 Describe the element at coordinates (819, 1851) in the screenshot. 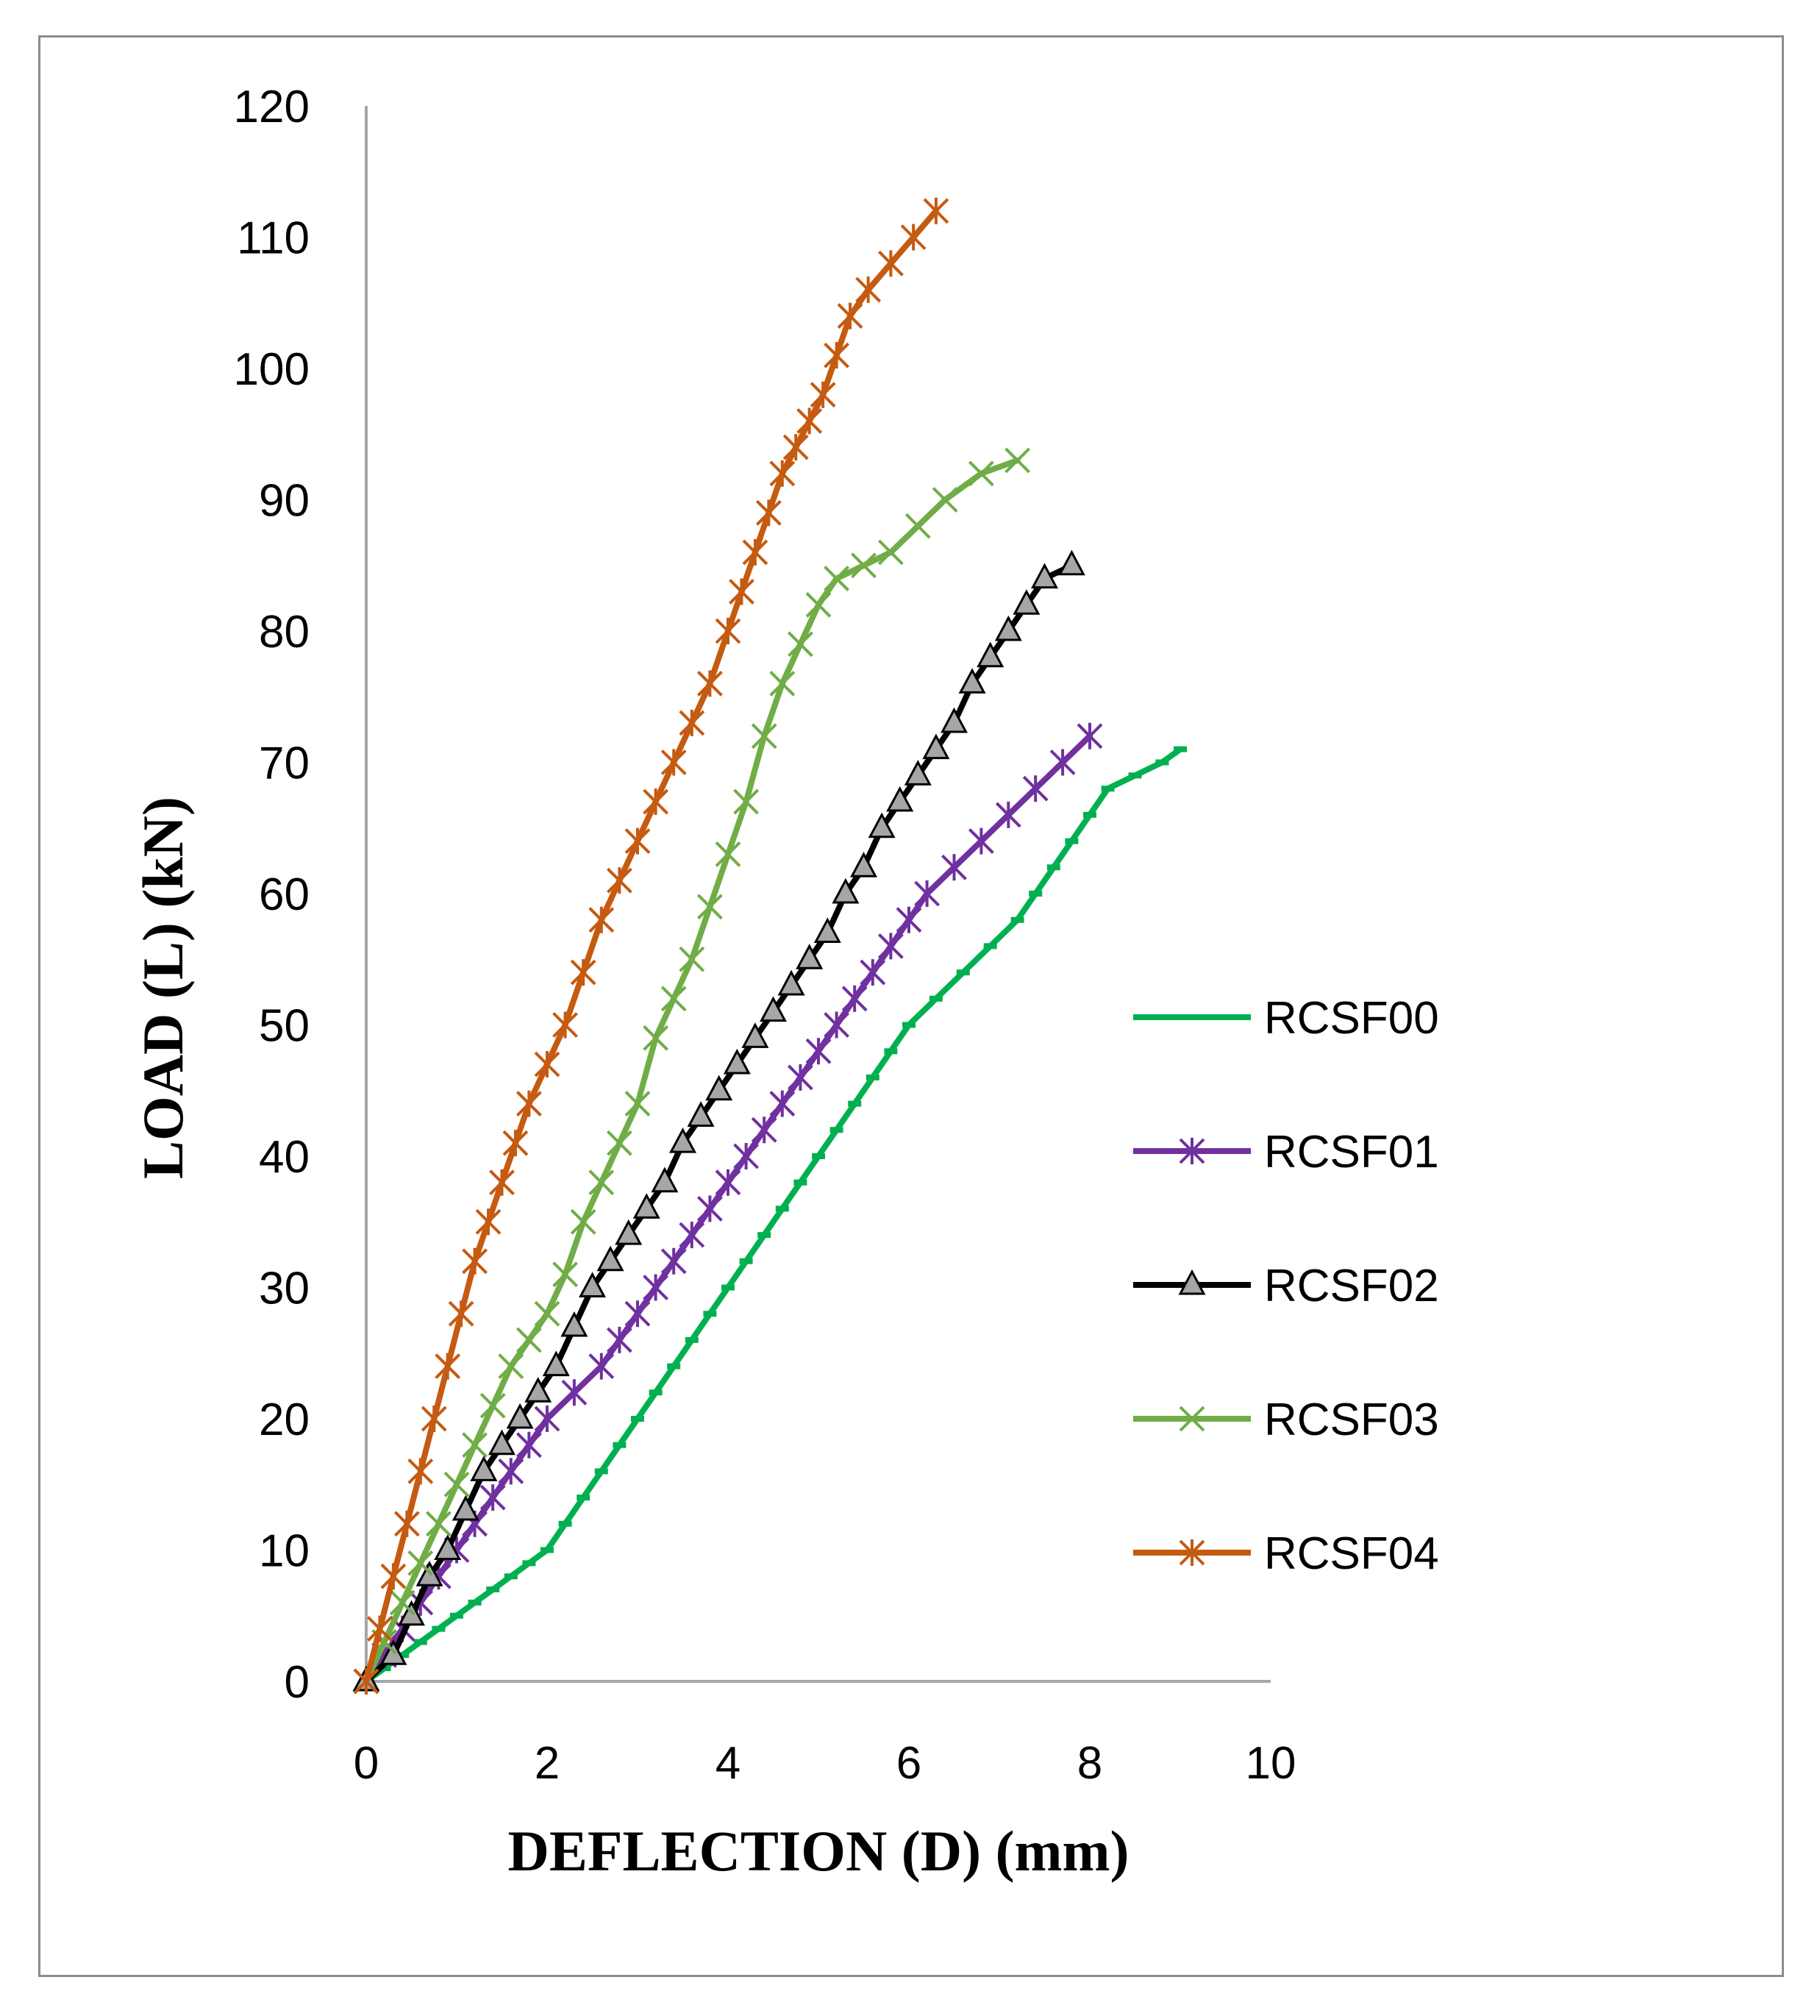

I see `x-axis-title: DEFLECTION (D) (mm)` at that location.